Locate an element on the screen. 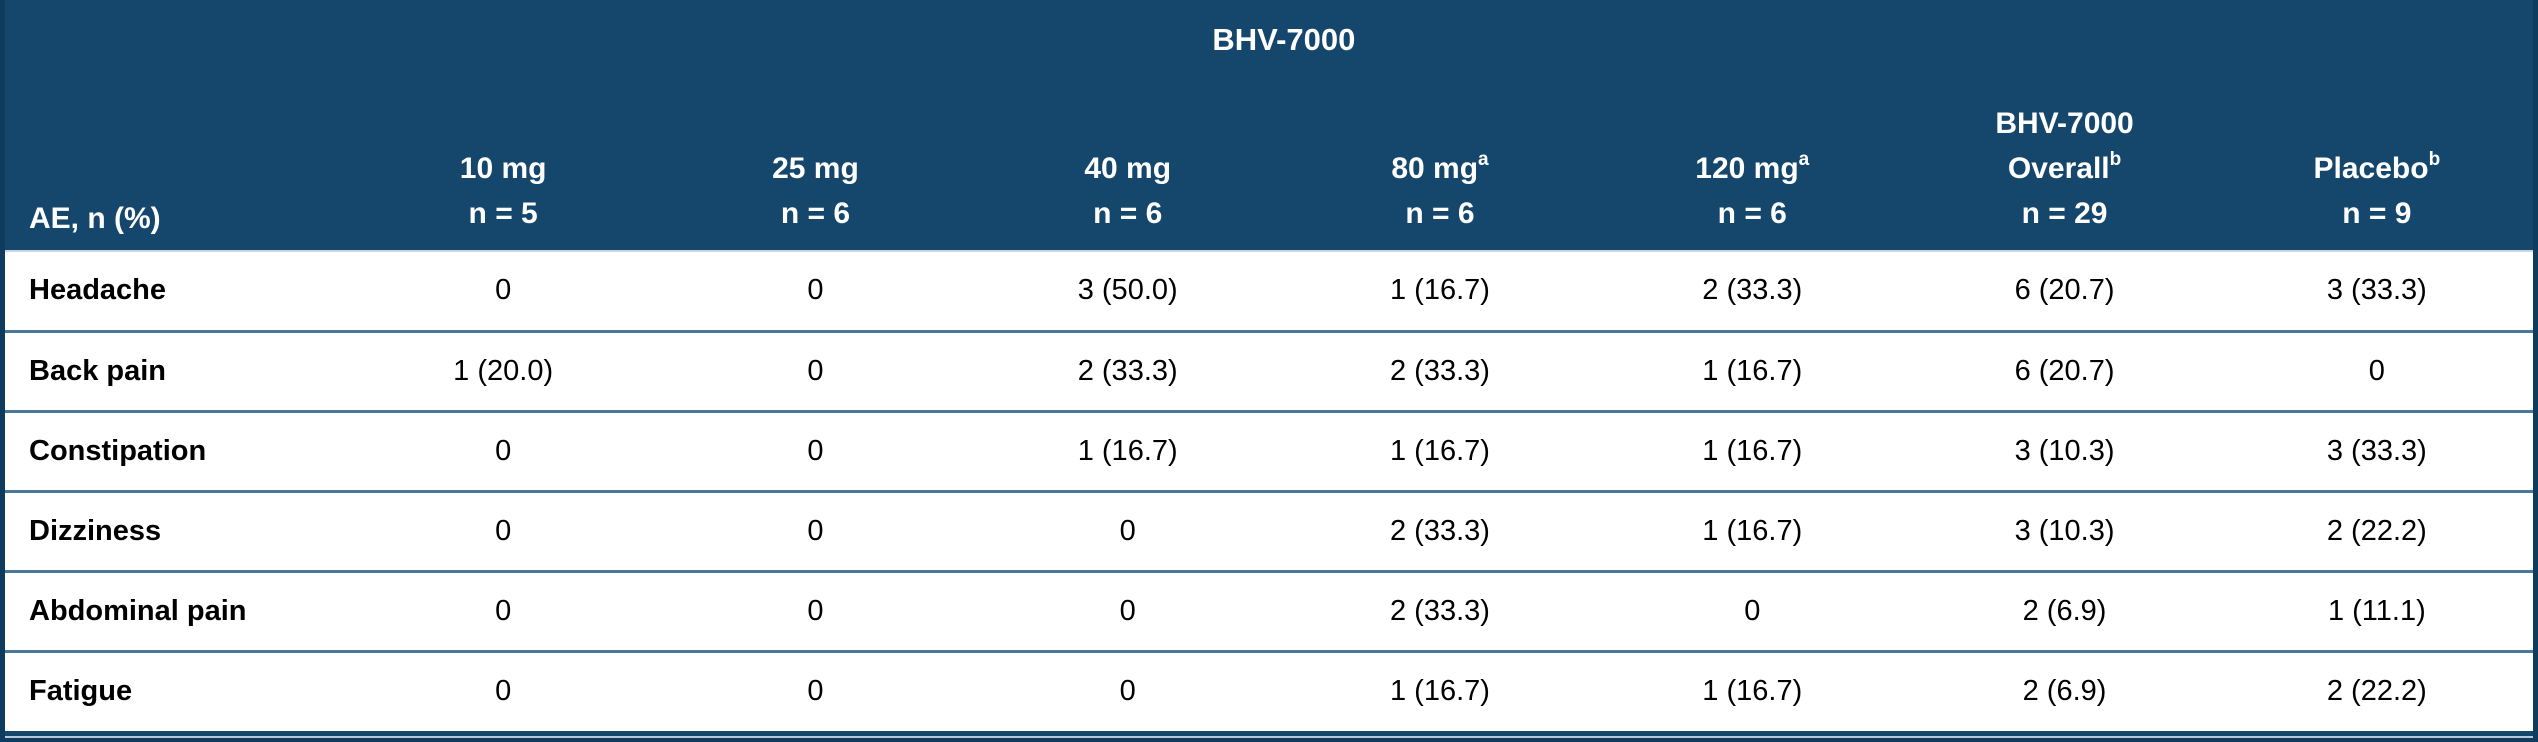 The height and width of the screenshot is (742, 2538). column-label: 120 mga is located at coordinates (1752, 168).